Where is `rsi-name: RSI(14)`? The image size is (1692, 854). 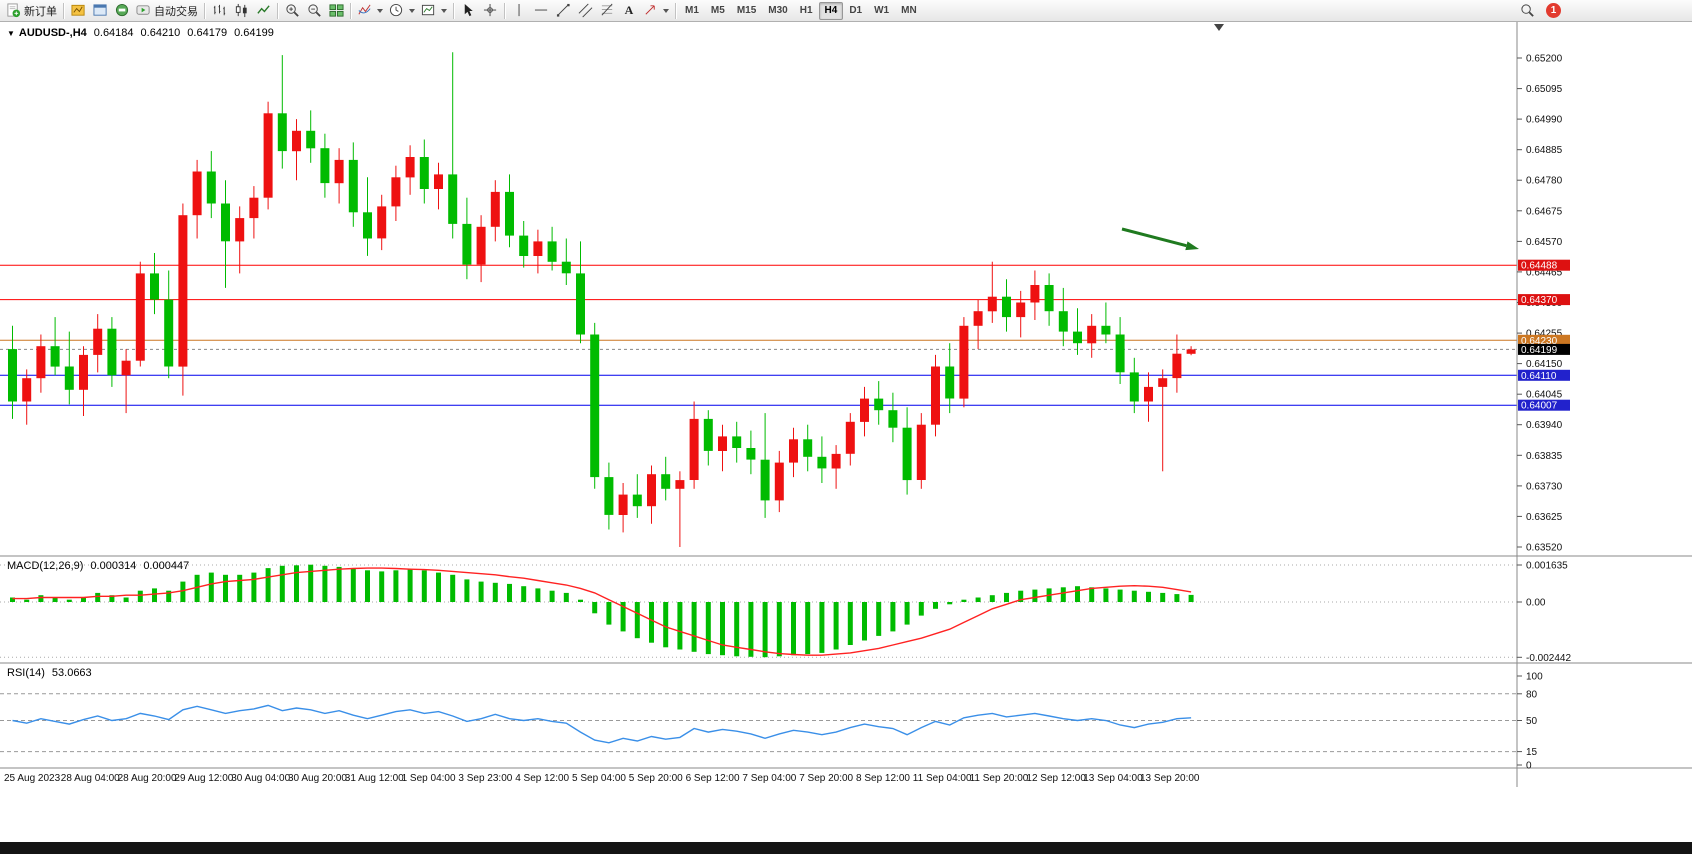 rsi-name: RSI(14) is located at coordinates (26, 673).